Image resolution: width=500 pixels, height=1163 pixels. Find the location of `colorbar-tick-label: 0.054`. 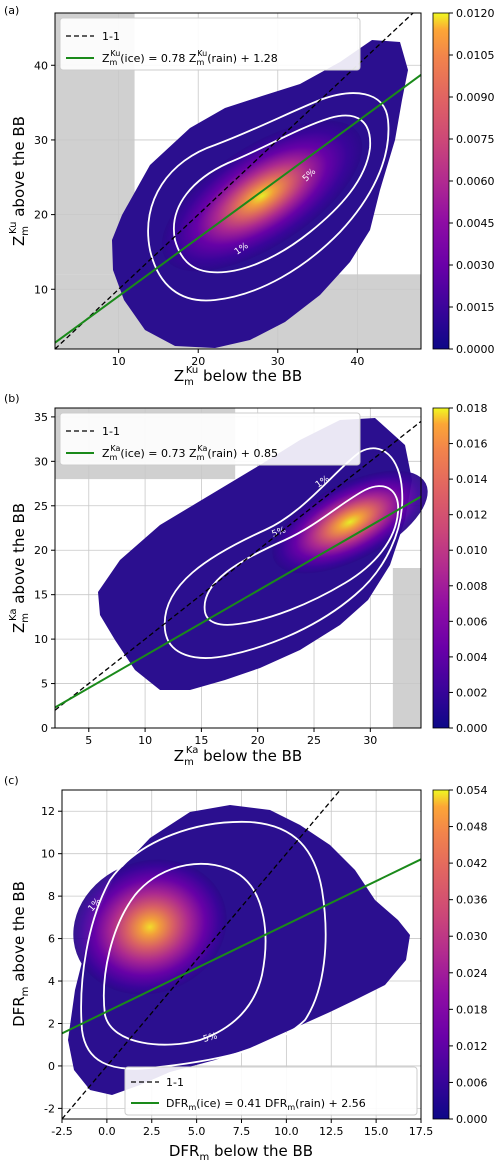

colorbar-tick-label: 0.054 is located at coordinates (472, 790).